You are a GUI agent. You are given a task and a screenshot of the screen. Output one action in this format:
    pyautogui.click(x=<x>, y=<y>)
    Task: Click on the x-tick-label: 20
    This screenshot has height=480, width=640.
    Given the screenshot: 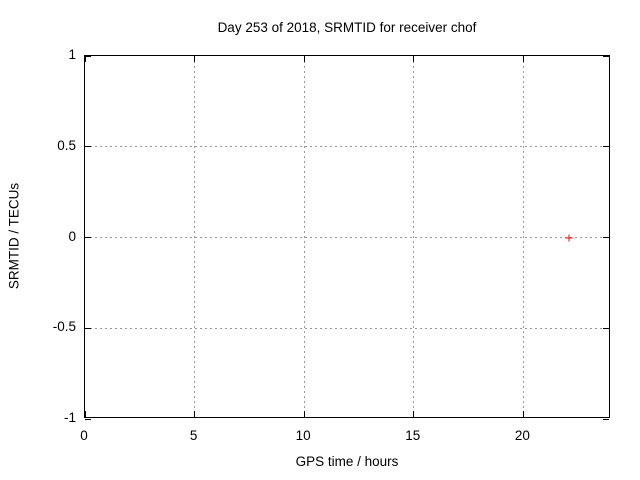 What is the action you would take?
    pyautogui.click(x=522, y=435)
    